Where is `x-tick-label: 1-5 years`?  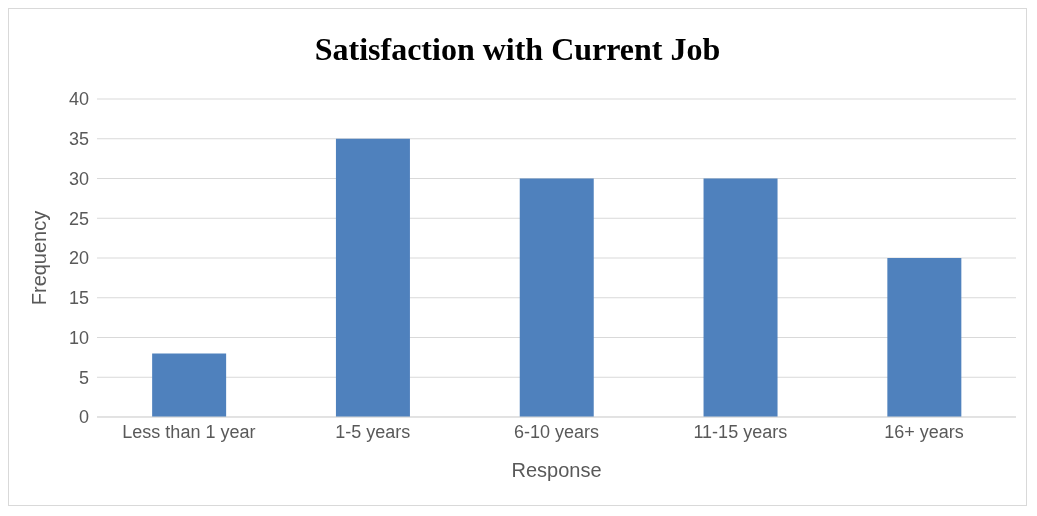 x-tick-label: 1-5 years is located at coordinates (373, 431).